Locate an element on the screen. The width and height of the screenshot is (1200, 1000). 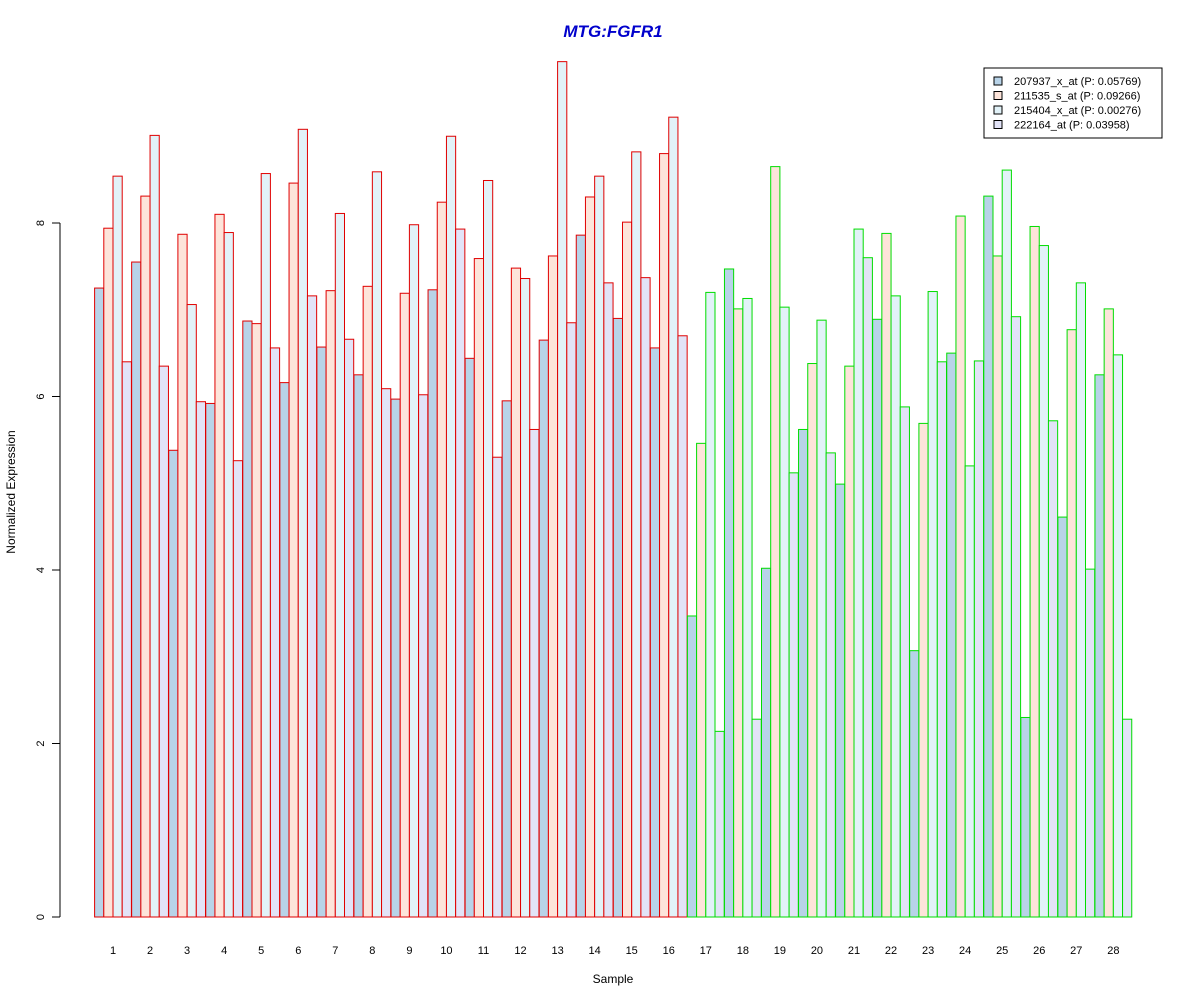
x-tick-label: 3 is located at coordinates (187, 951).